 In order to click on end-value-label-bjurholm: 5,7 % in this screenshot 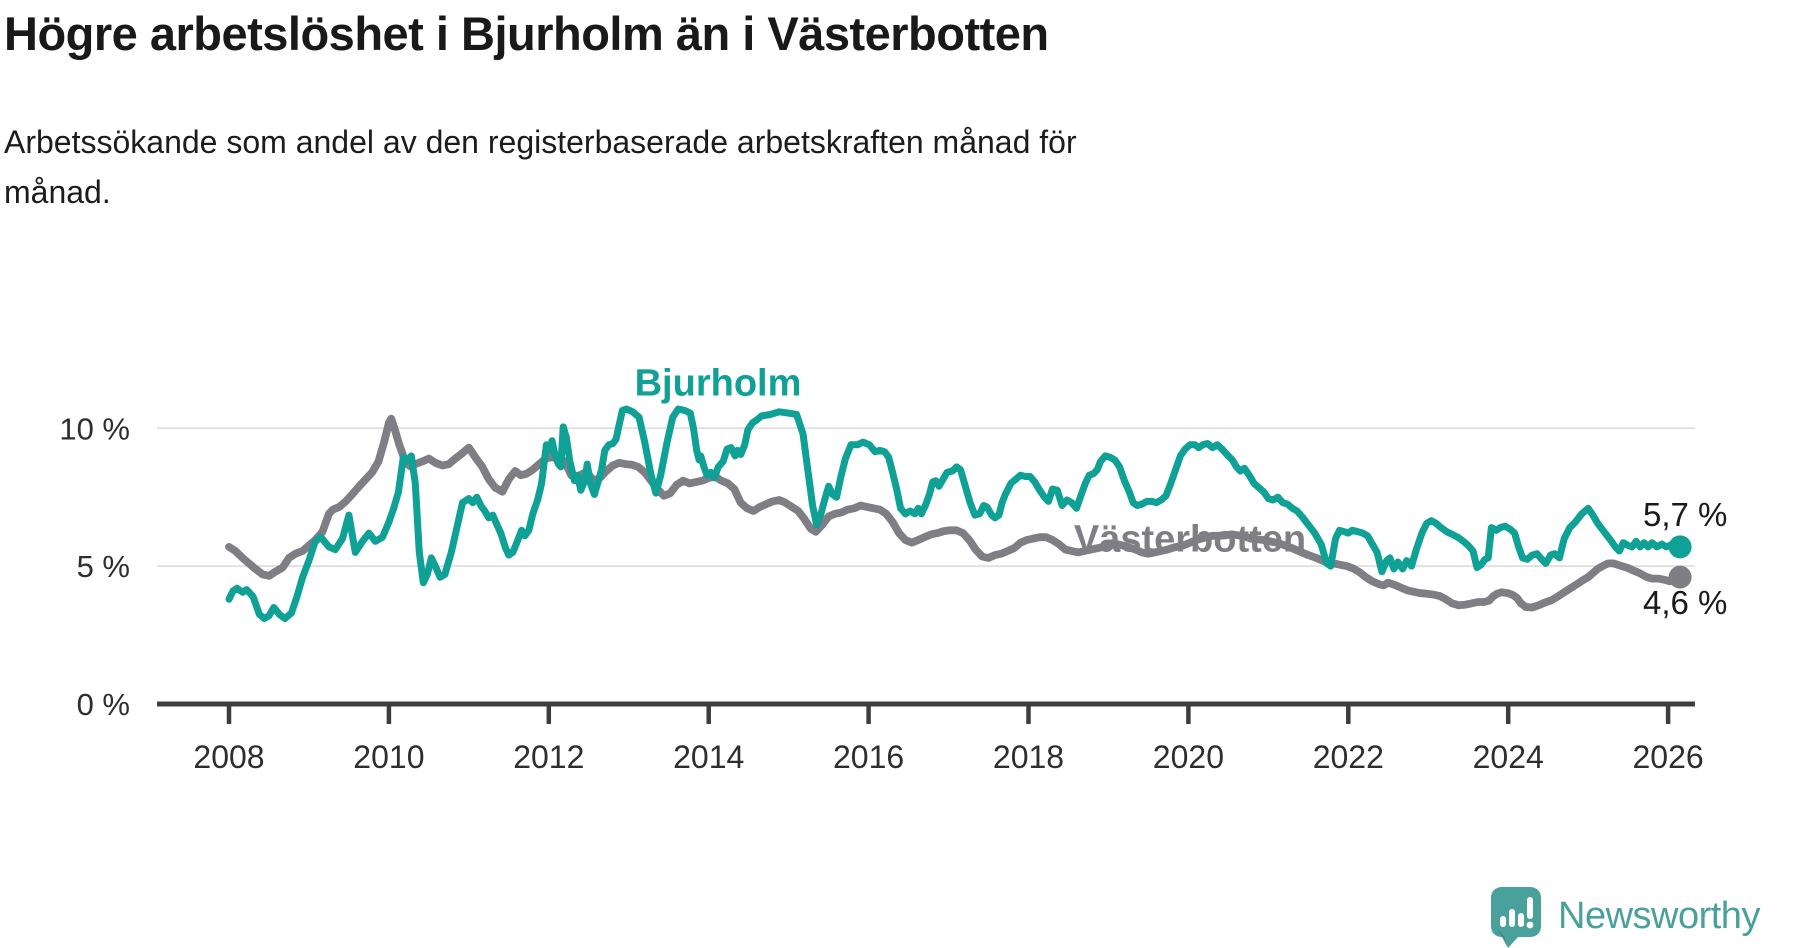, I will do `click(1685, 514)`.